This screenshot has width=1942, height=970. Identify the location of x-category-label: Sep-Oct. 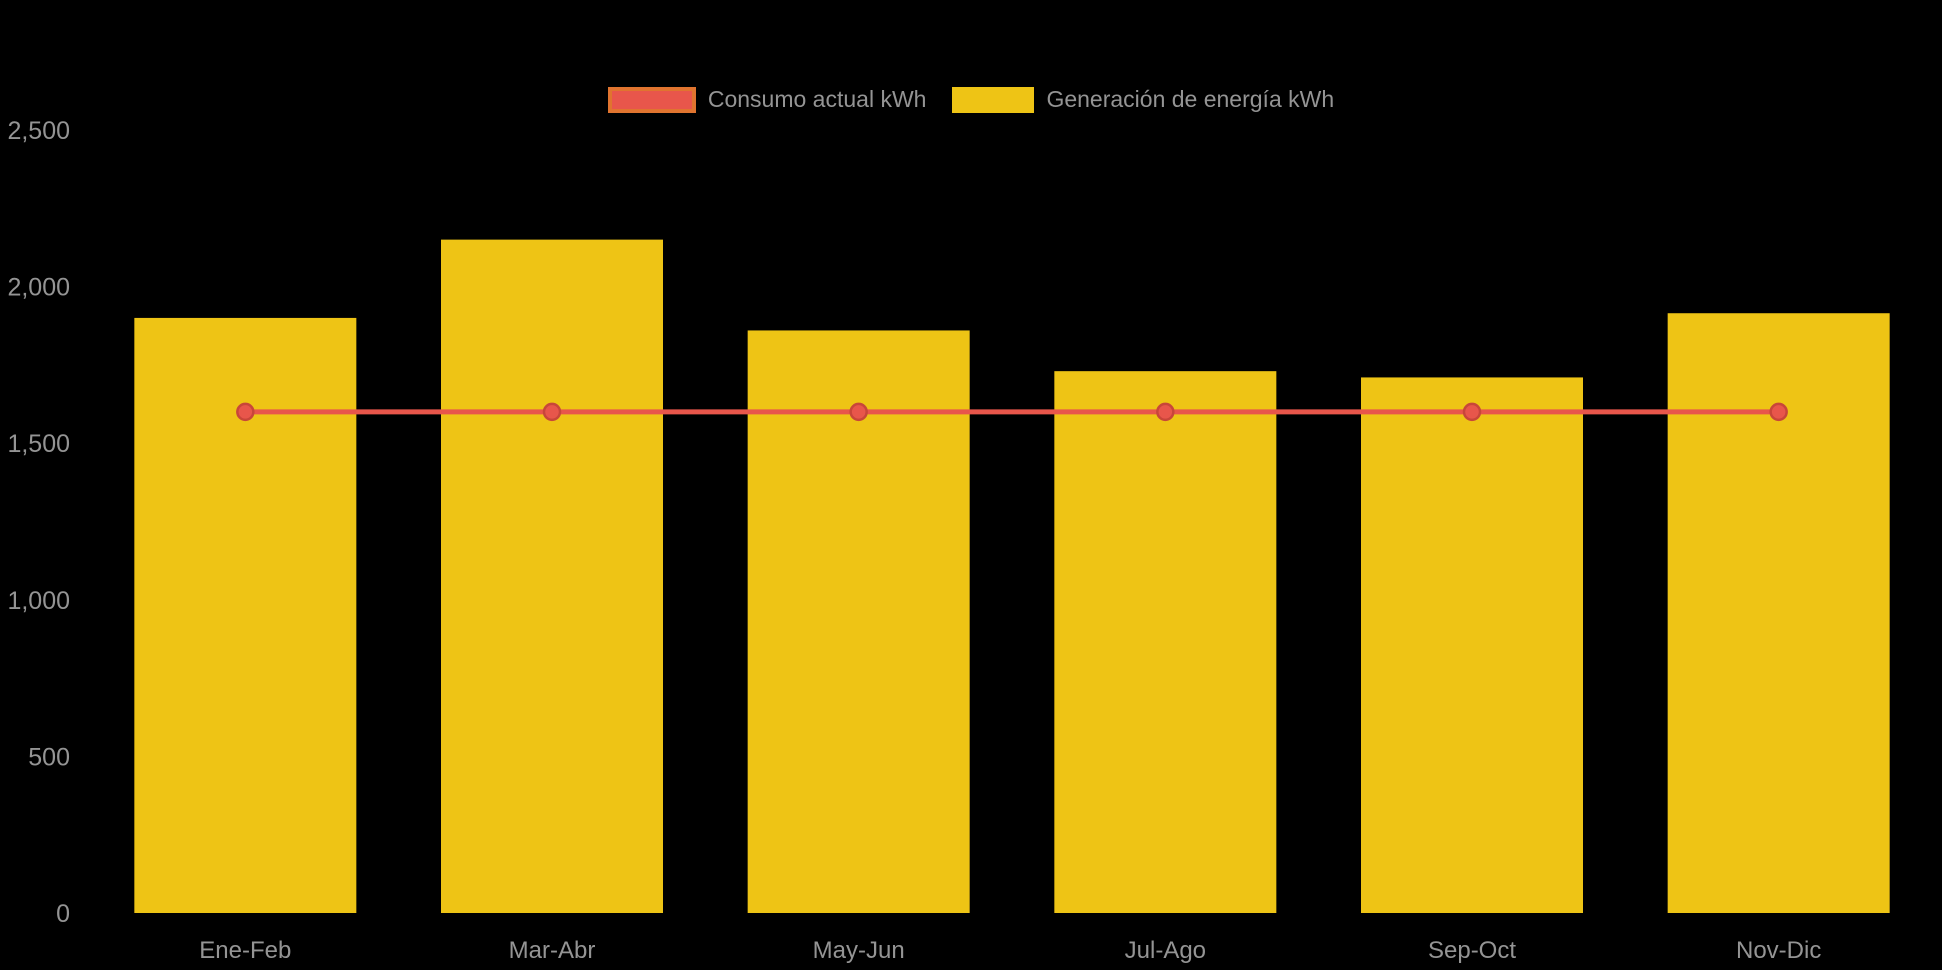
(1472, 950).